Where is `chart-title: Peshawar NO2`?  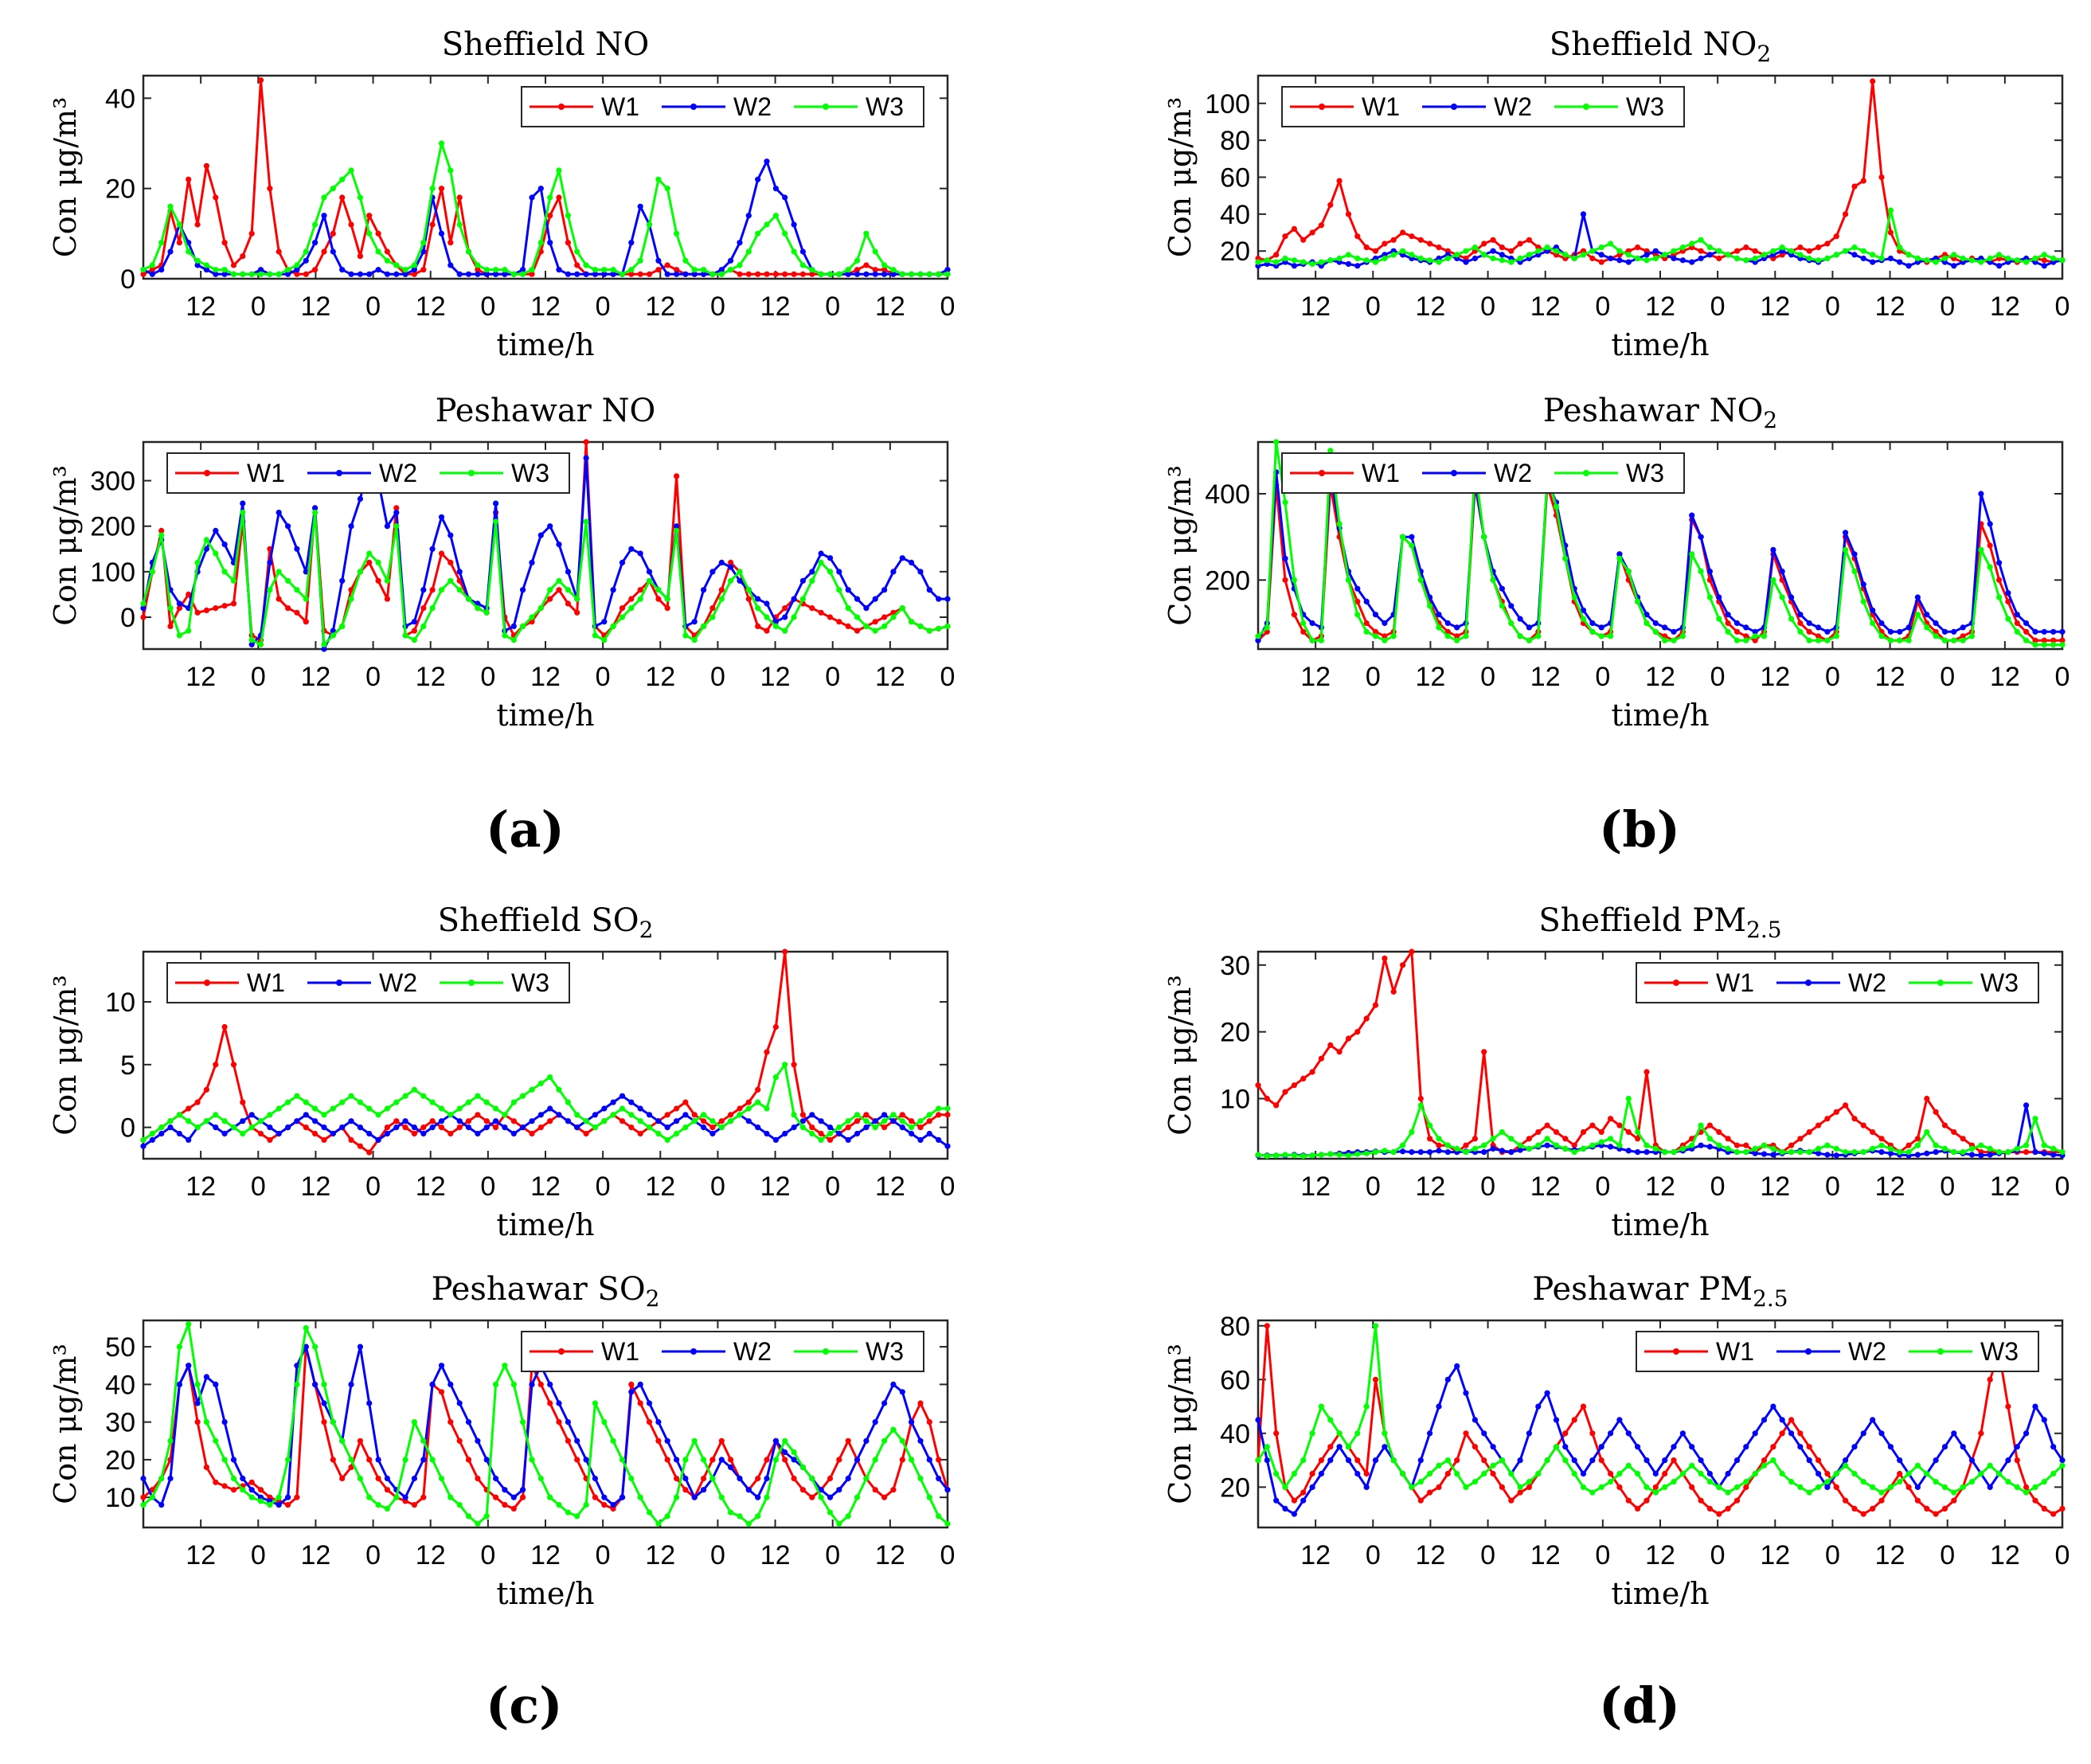
chart-title: Peshawar NO2 is located at coordinates (1660, 413).